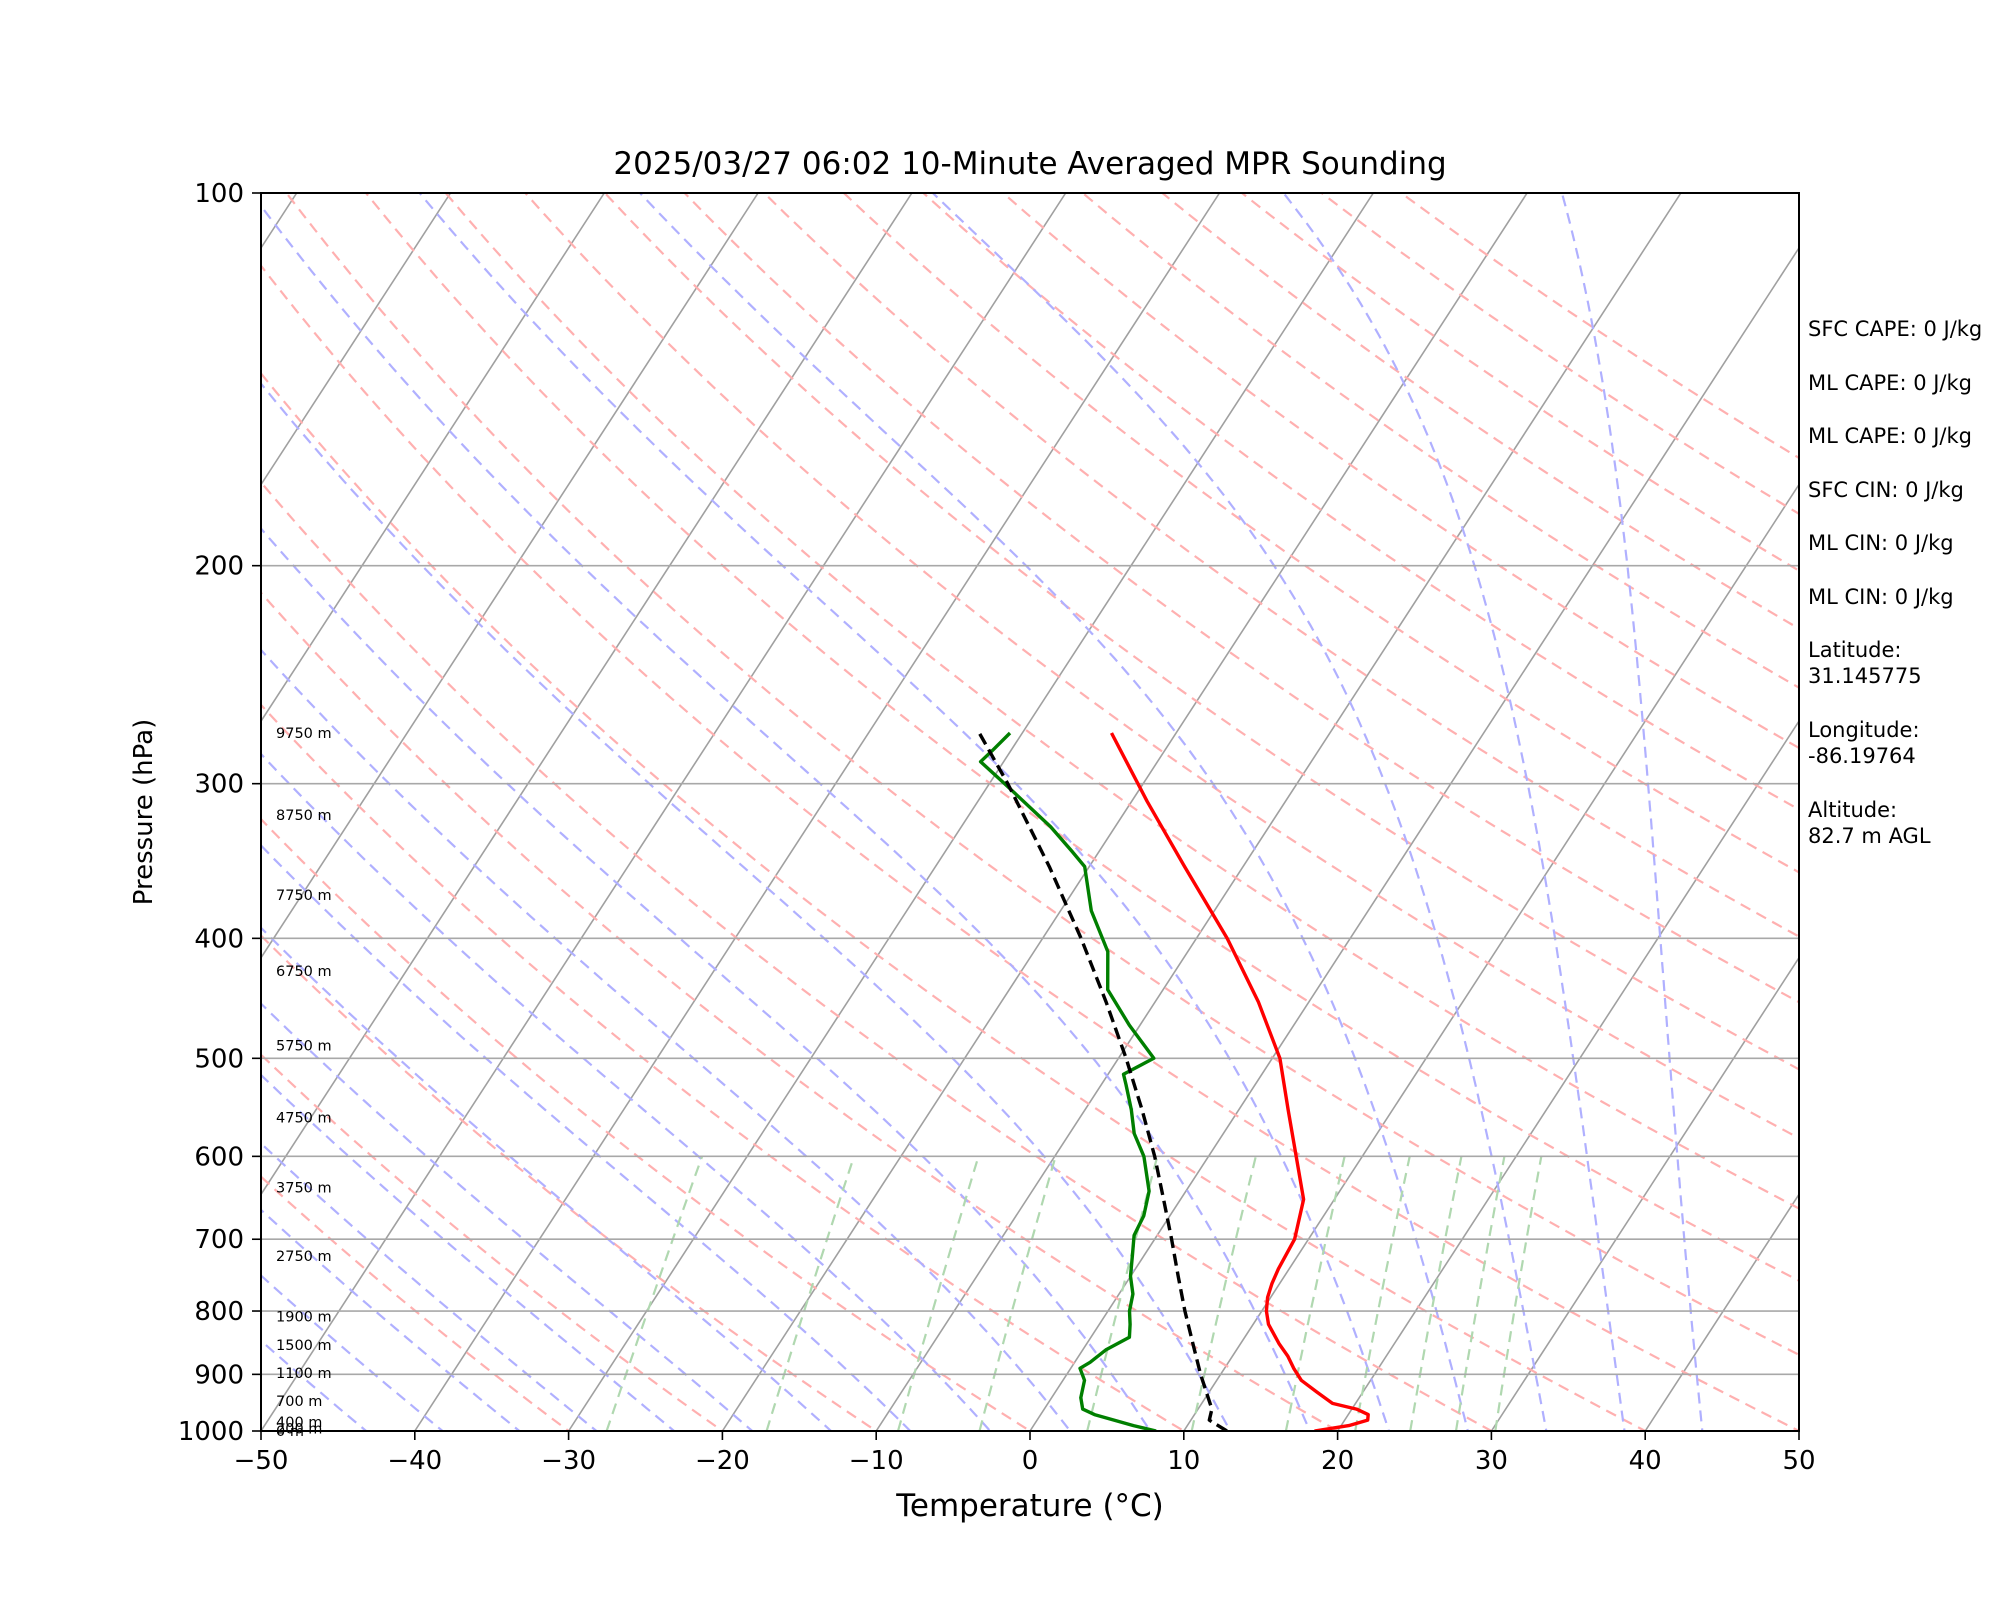 This screenshot has height=1604, width=2000. What do you see at coordinates (876, 1461) in the screenshot?
I see `x-tick-label: −10` at bounding box center [876, 1461].